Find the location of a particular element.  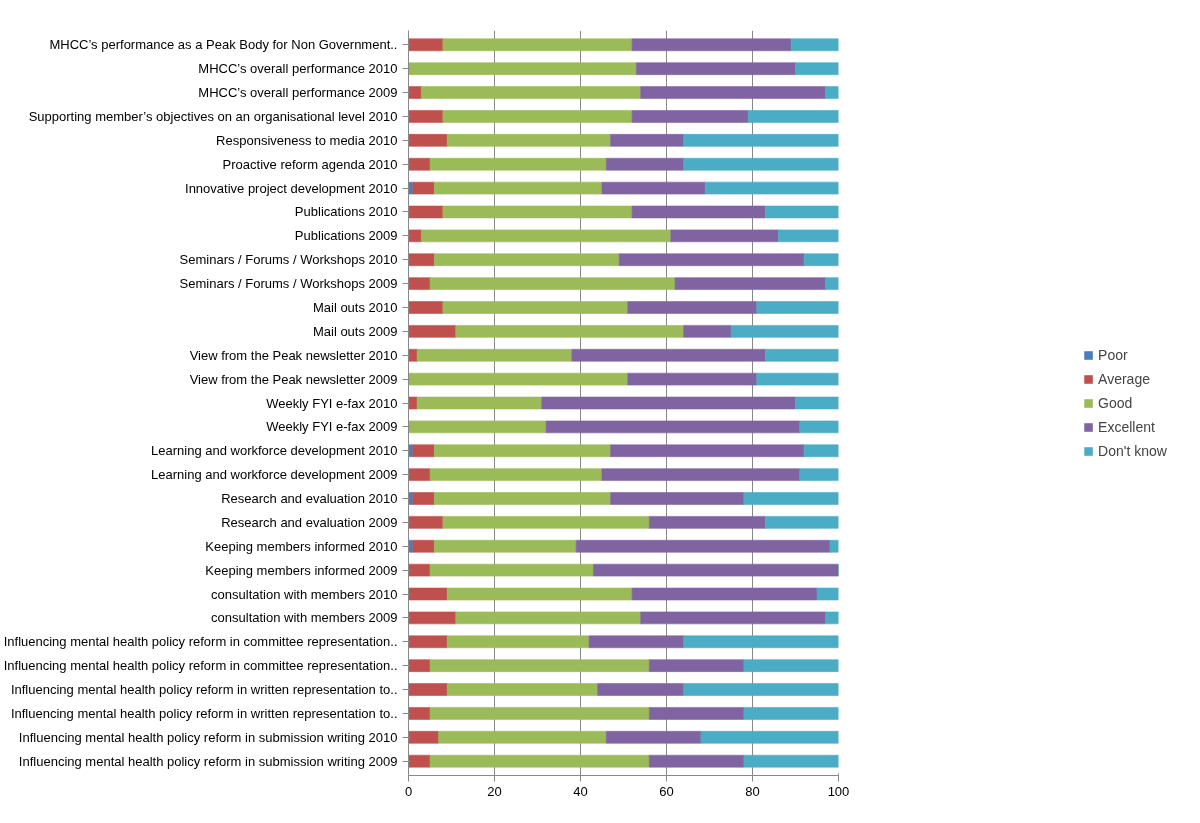

y-tick-label: Learning and workforce development 2009 is located at coordinates (274, 475).